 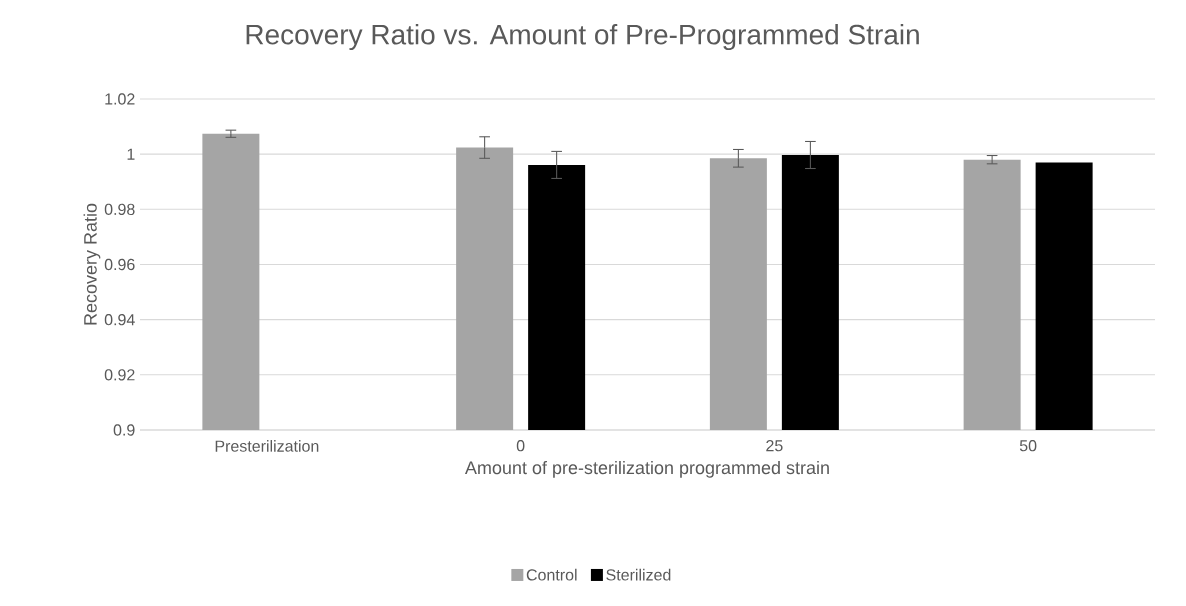 What do you see at coordinates (638, 574) in the screenshot?
I see `legend-label: Sterilized` at bounding box center [638, 574].